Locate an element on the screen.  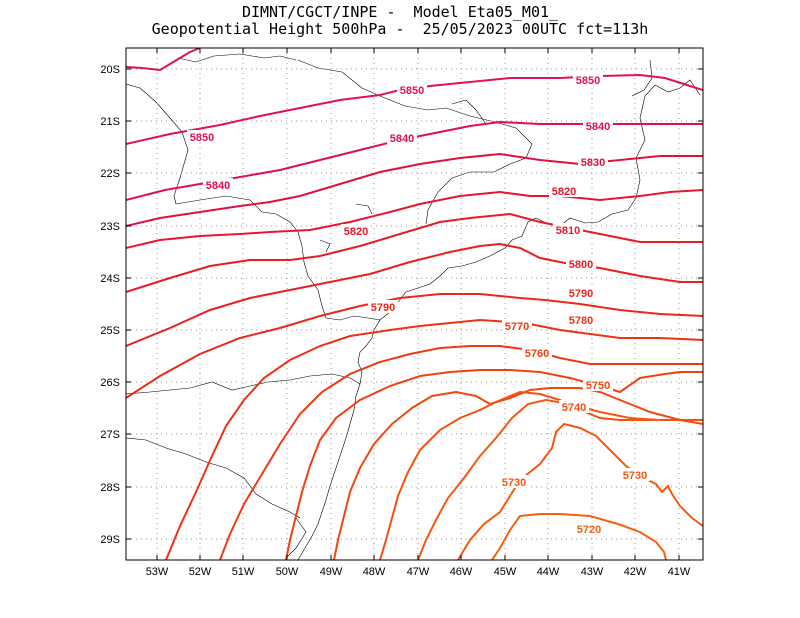
lat-tick-label: 27S is located at coordinates (110, 435).